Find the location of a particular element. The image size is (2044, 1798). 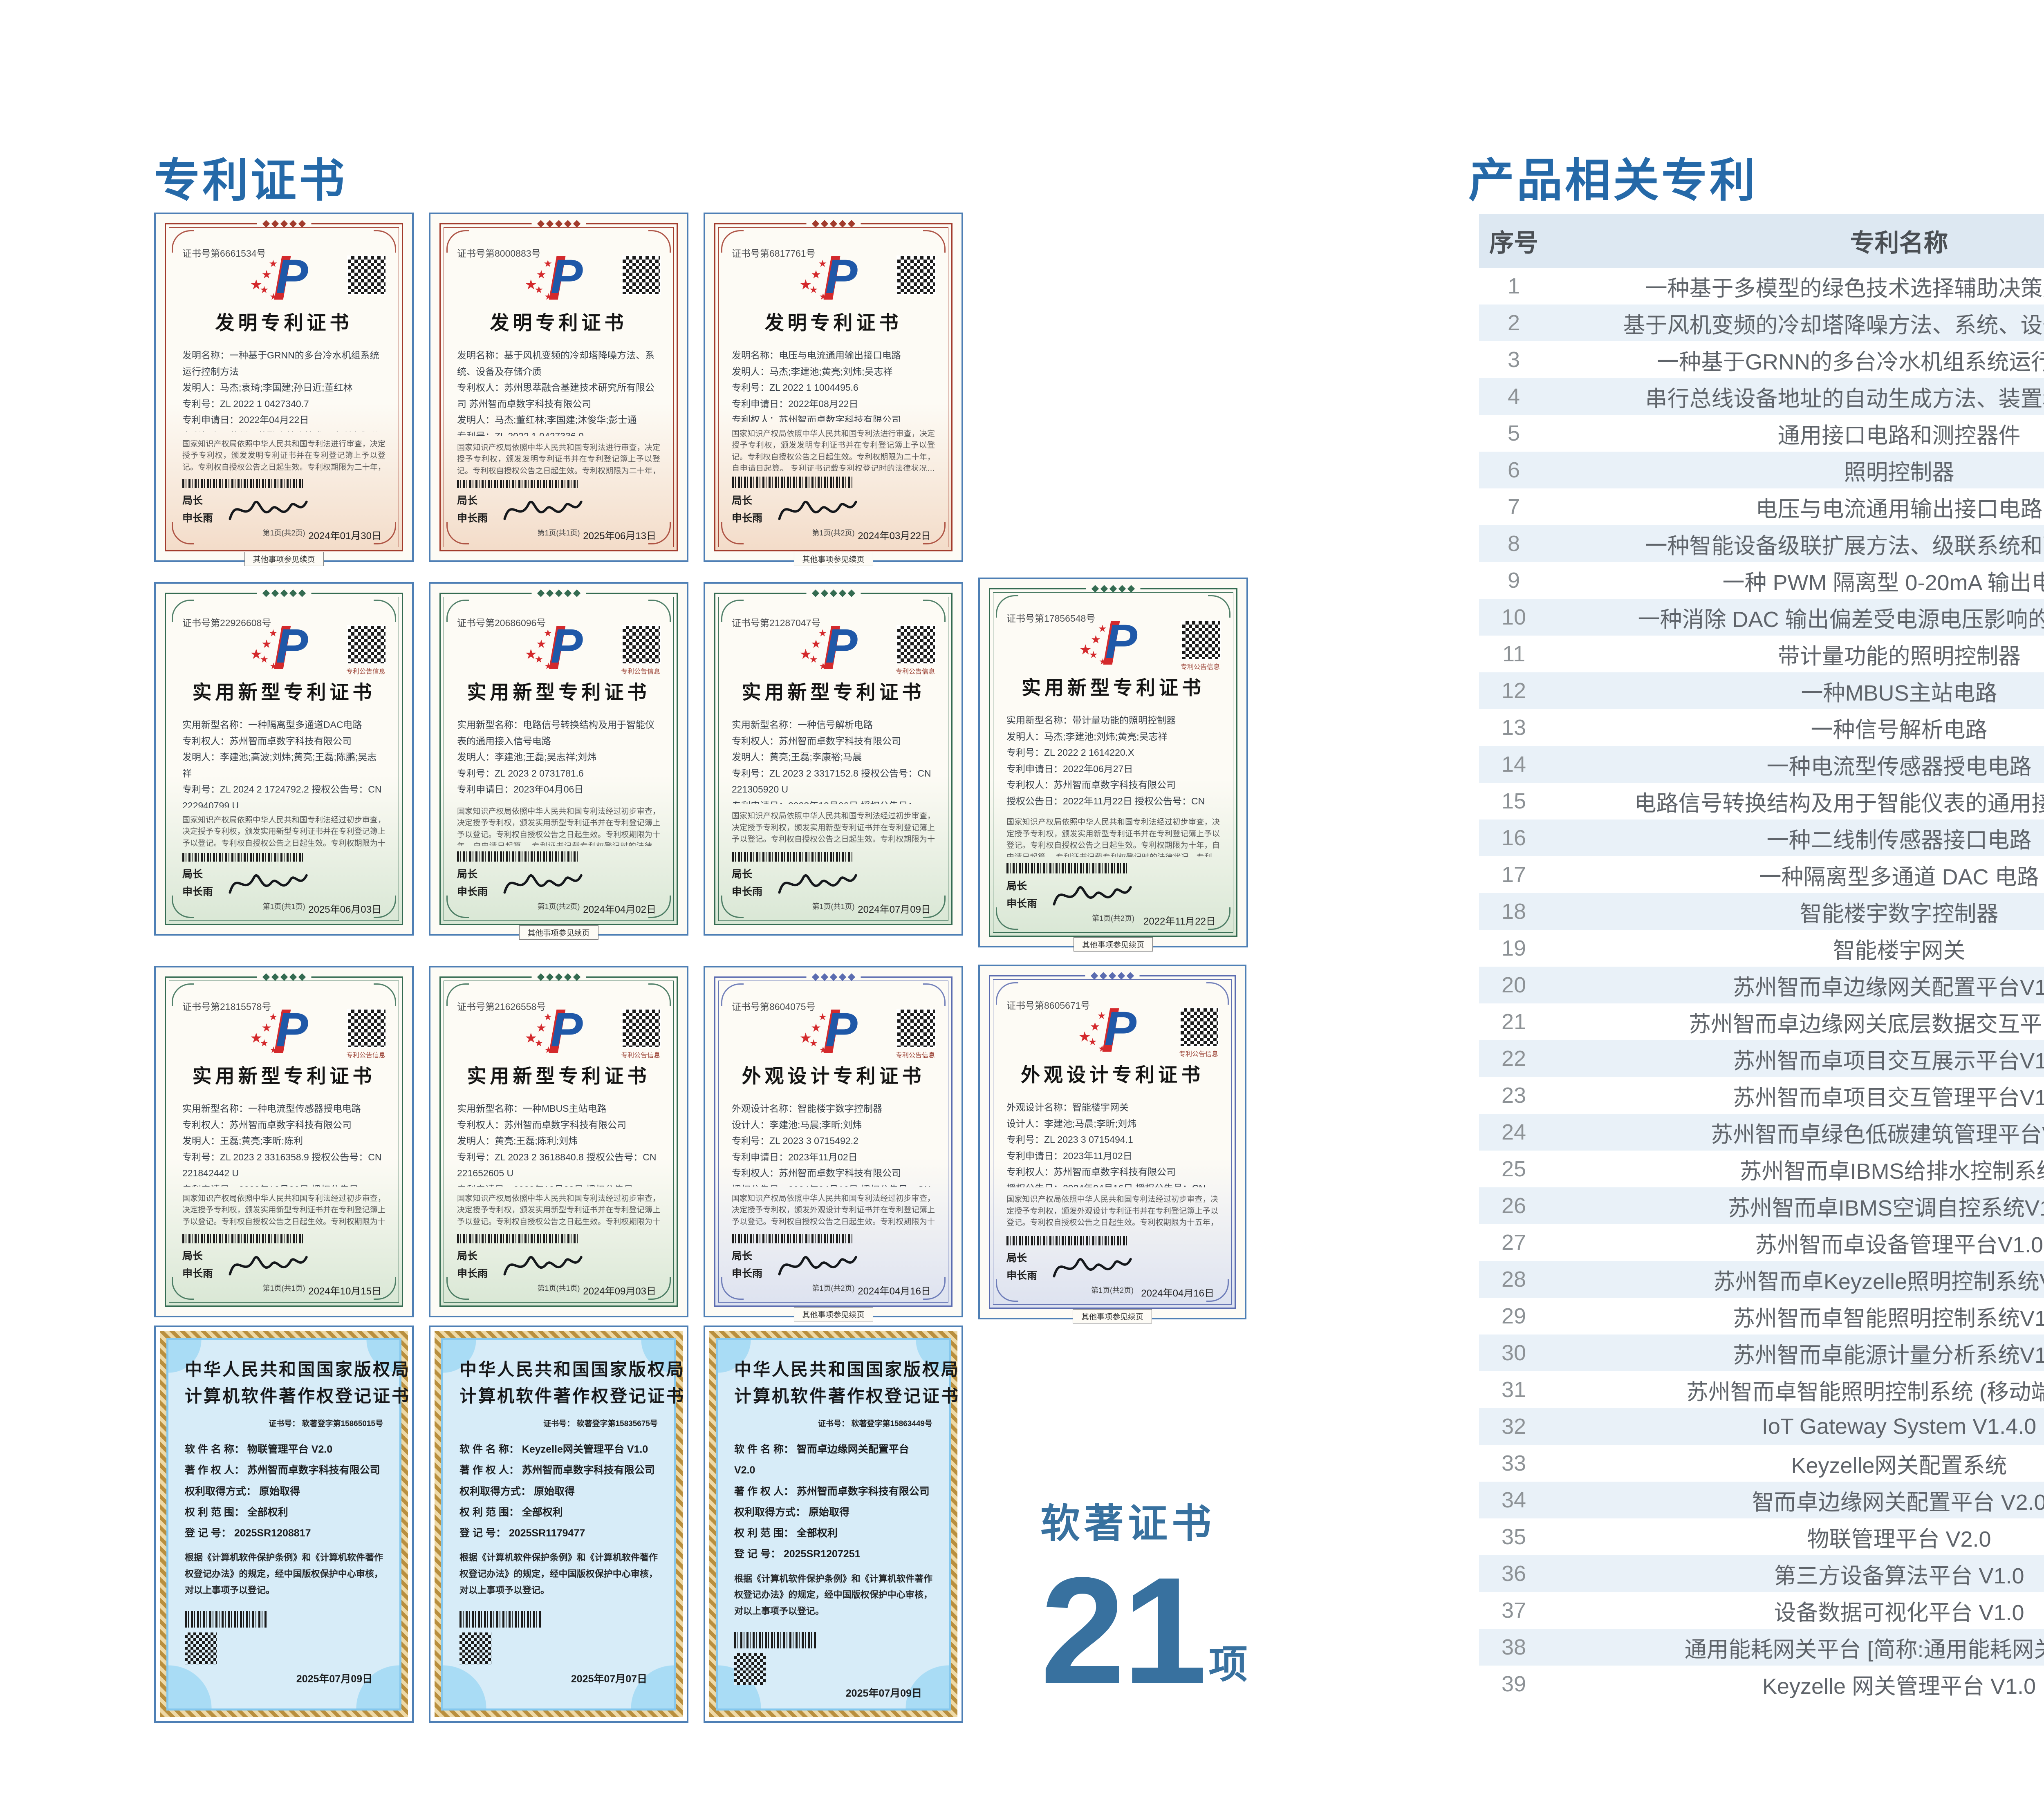

certificate-number: 证书号第8000883号 is located at coordinates (499, 253).